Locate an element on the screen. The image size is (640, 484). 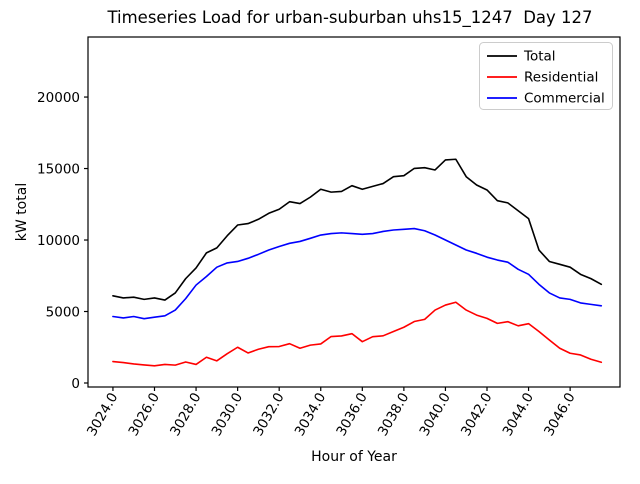
legend: Total Residential Commercial is located at coordinates (546, 76).